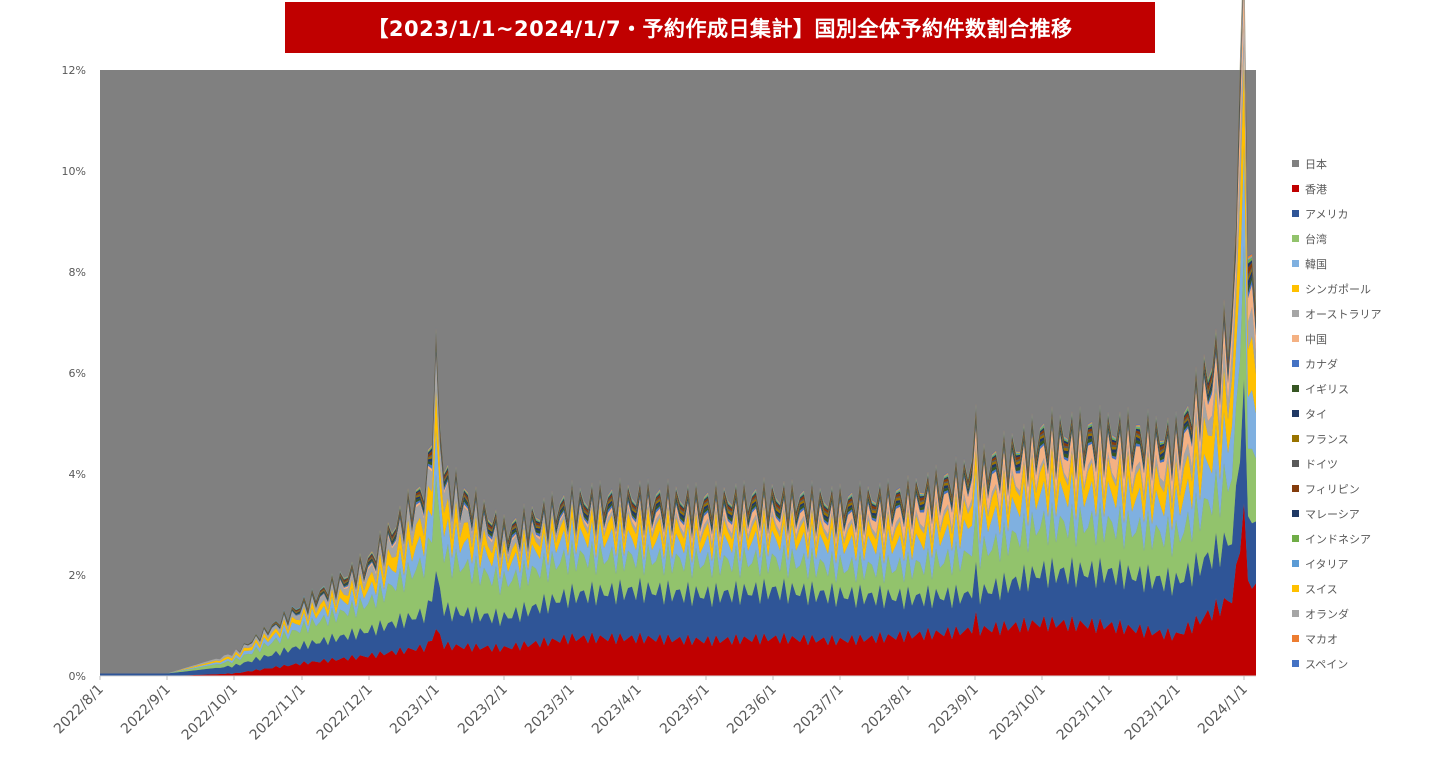  I want to click on legend-item: インドネシア, so click(1336, 538).